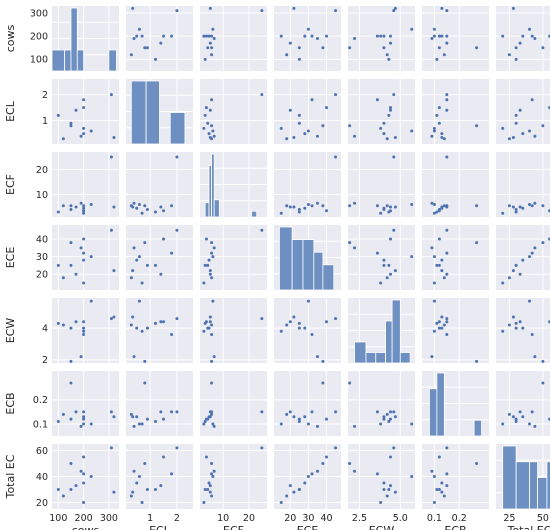  Describe the element at coordinates (10, 38) in the screenshot. I see `y-axis-label-cows: cows` at that location.